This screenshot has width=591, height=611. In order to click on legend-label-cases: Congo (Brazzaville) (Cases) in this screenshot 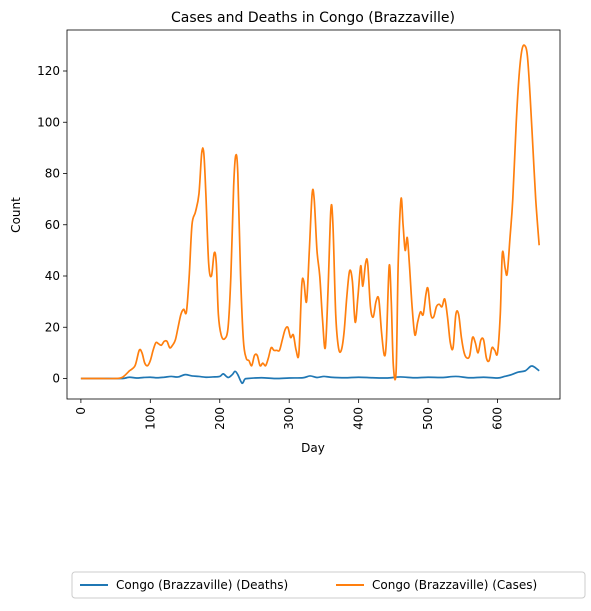, I will do `click(454, 585)`.